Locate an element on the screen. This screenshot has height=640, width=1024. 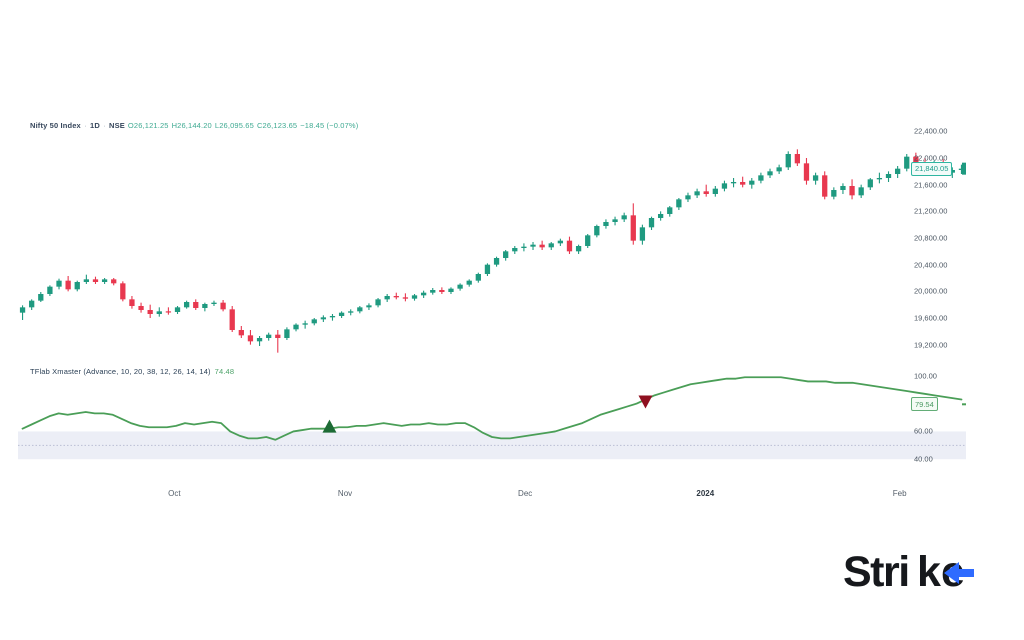
price-tick: 20,000.00 is located at coordinates (931, 291).